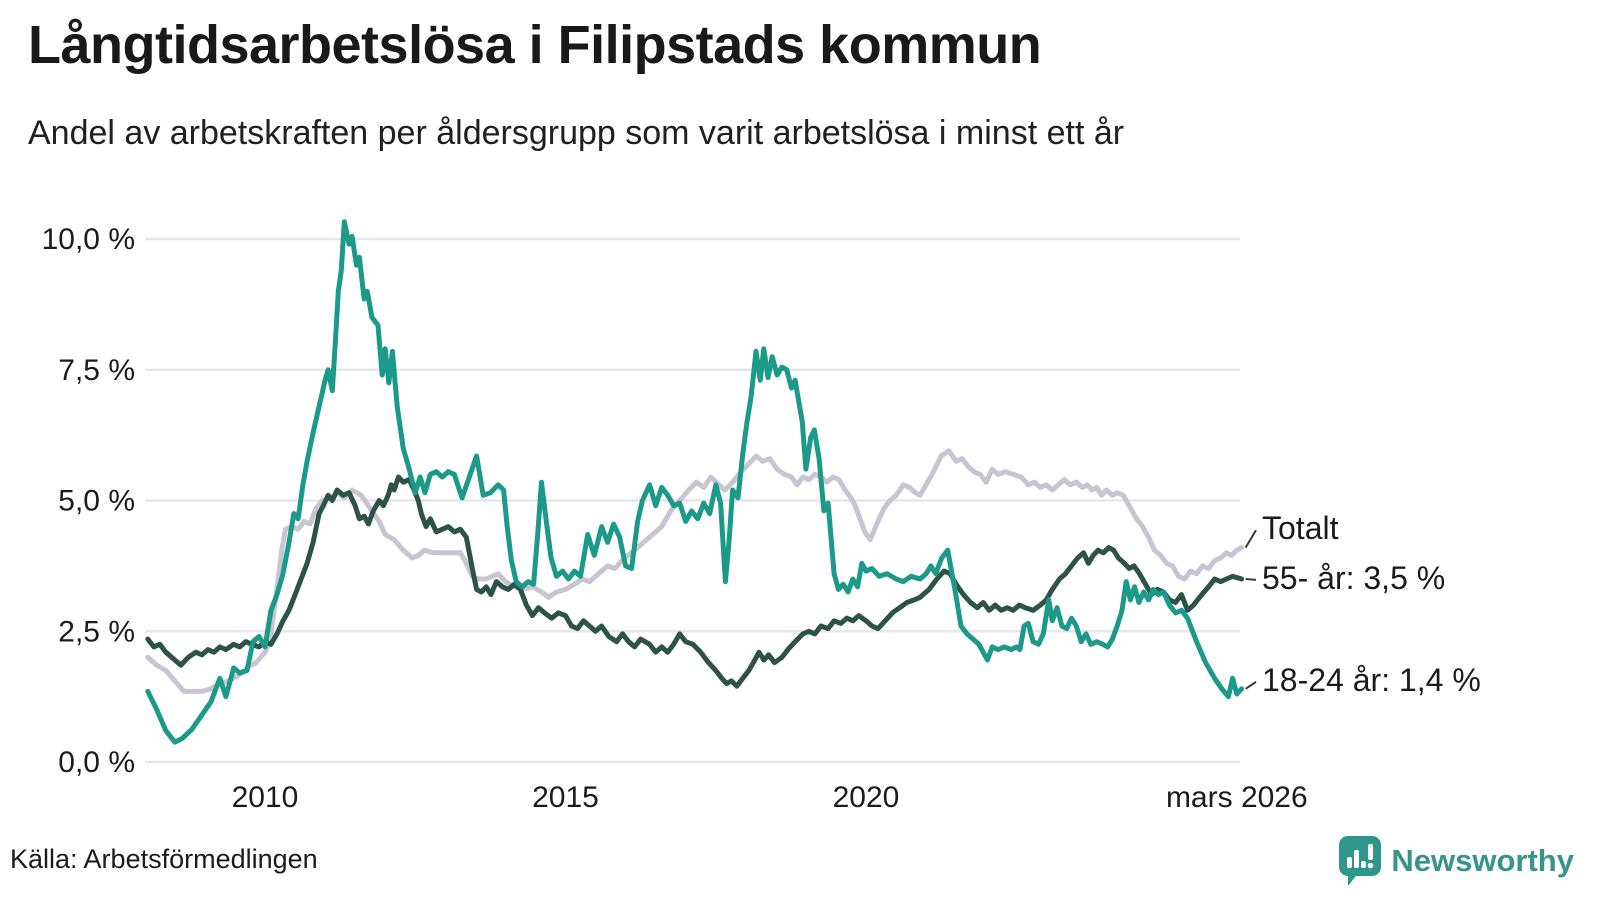 The image size is (1600, 900). I want to click on y-tick-label: 5,0 %, so click(96, 501).